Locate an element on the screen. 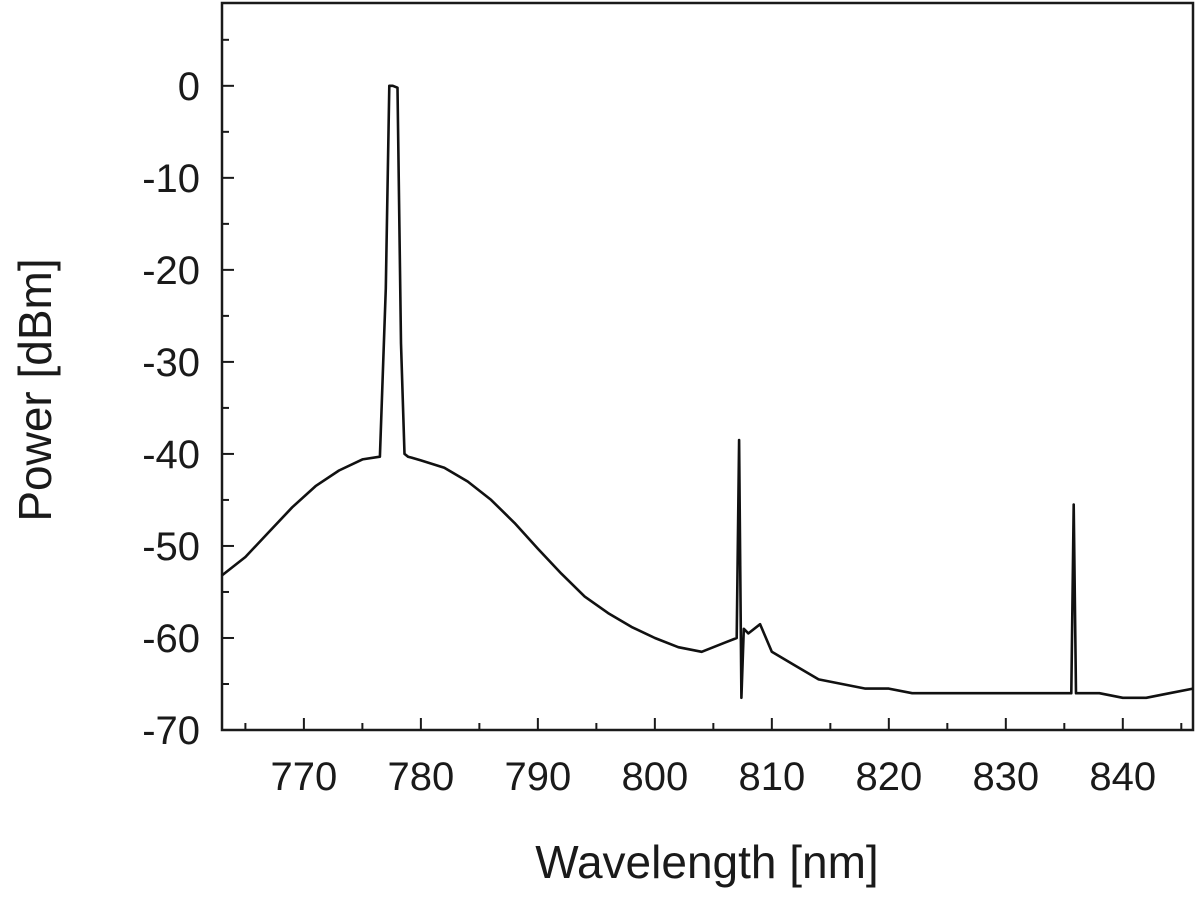 This screenshot has height=897, width=1200. y-tick-label: -20 is located at coordinates (171, 271).